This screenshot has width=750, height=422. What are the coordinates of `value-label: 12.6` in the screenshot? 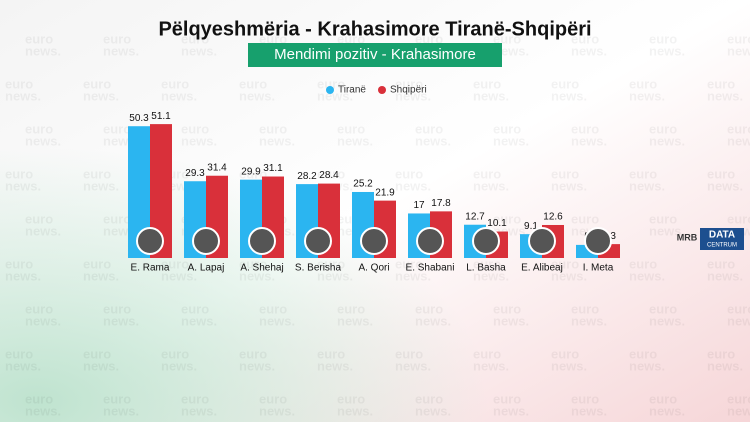 It's located at (553, 217).